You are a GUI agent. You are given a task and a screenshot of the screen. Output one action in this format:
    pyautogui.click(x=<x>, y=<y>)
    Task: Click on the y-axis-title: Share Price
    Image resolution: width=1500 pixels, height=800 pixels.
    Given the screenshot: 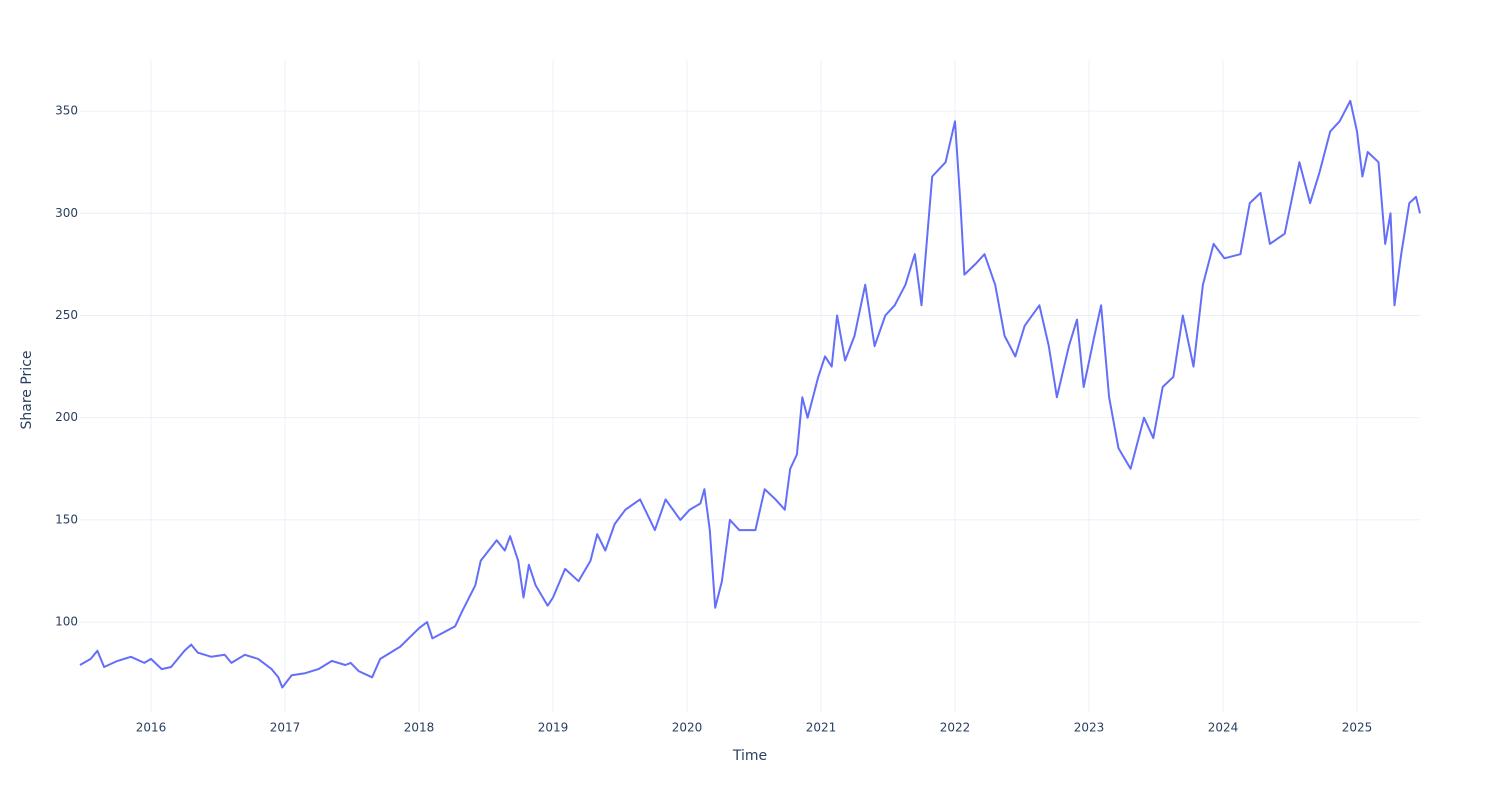 What is the action you would take?
    pyautogui.click(x=27, y=389)
    